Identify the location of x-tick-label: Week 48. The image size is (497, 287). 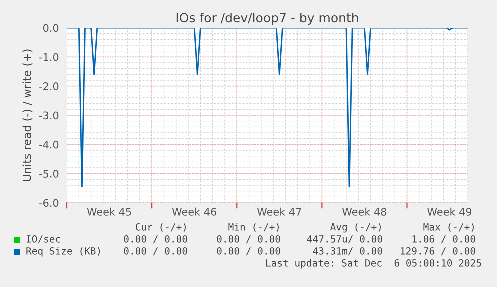
(364, 212).